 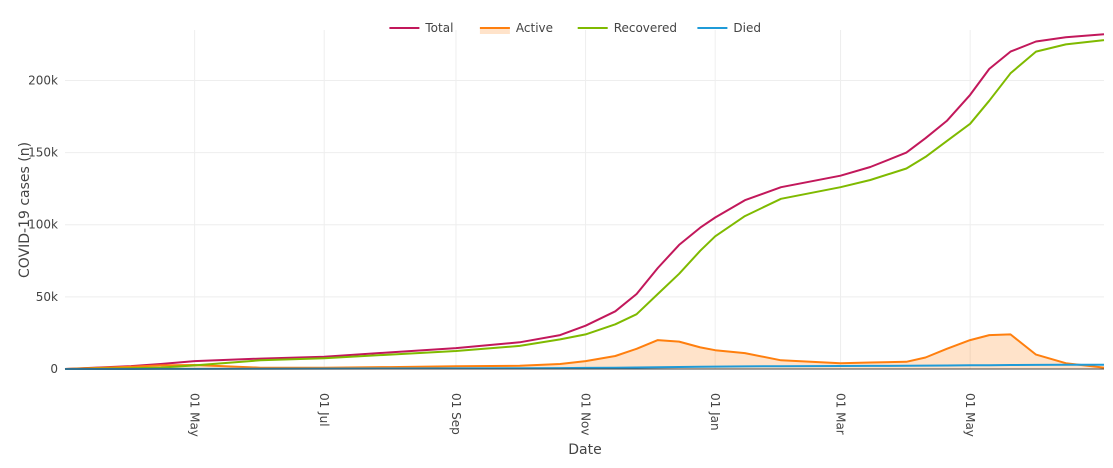 I want to click on y-tick-label: 0, so click(x=54, y=369).